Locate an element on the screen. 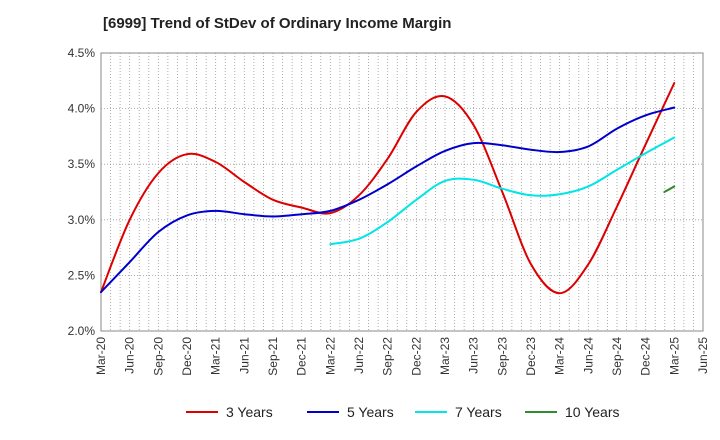 The width and height of the screenshot is (720, 440). x-tick-label: Sep-24 is located at coordinates (617, 356).